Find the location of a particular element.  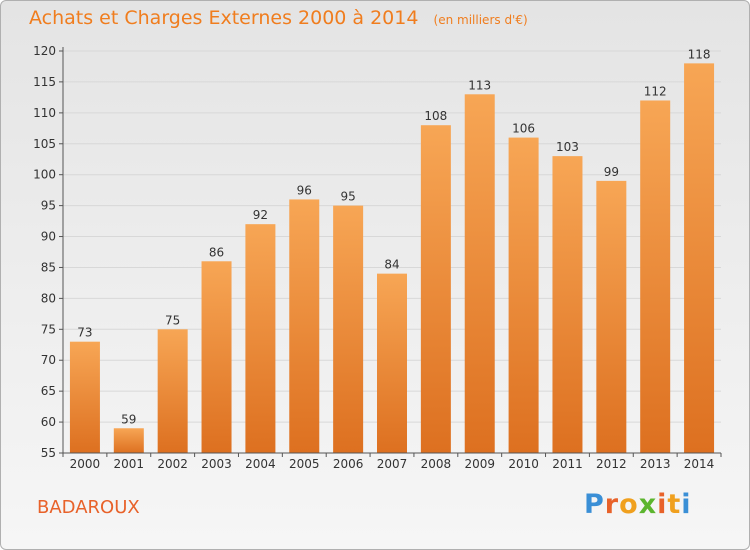

bar-2006 is located at coordinates (348, 329).